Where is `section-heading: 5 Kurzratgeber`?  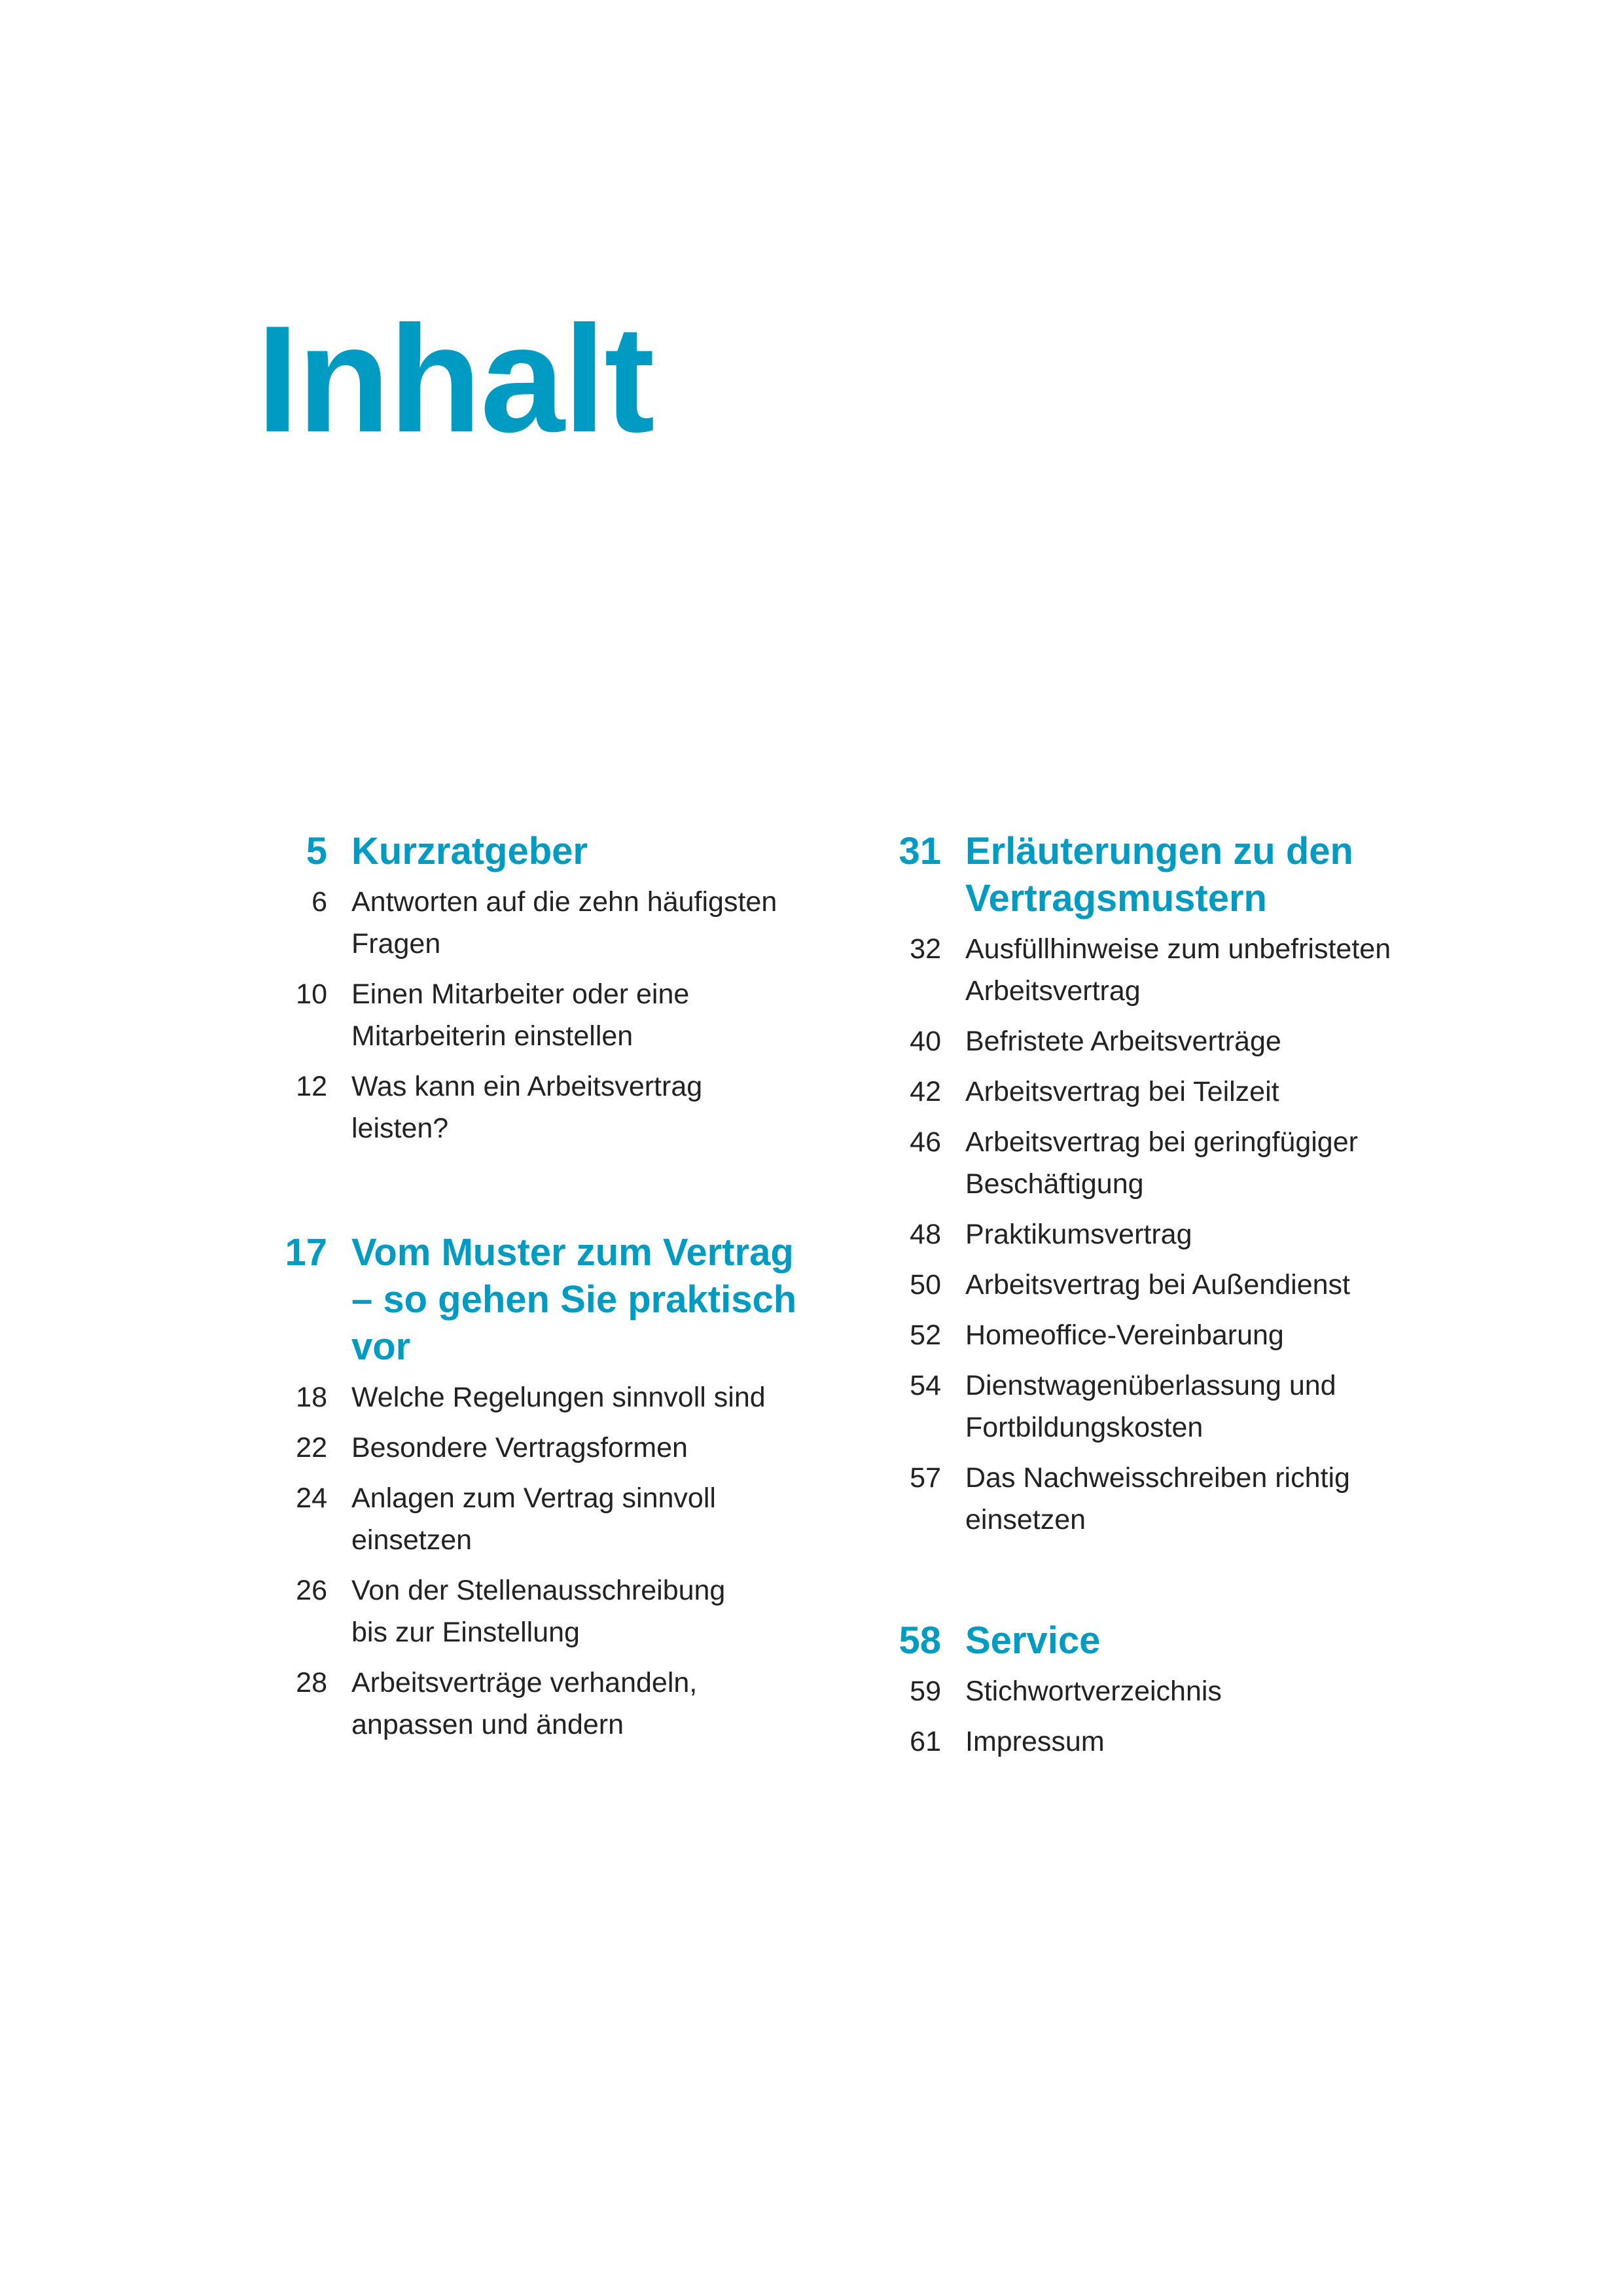 section-heading: 5 Kurzratgeber is located at coordinates (543, 851).